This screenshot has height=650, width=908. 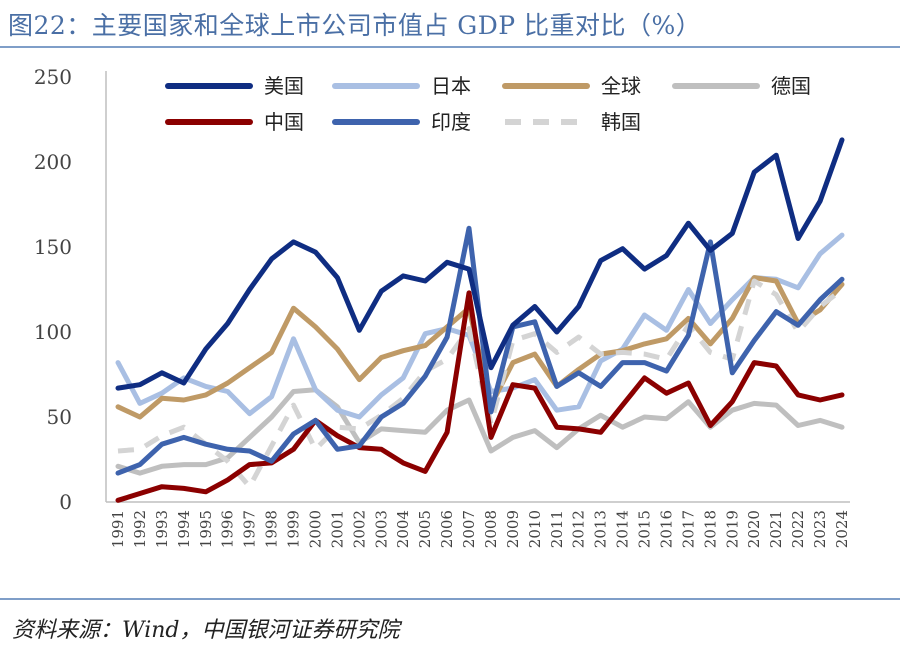 What do you see at coordinates (59, 417) in the screenshot?
I see `y-tick-label: 50` at bounding box center [59, 417].